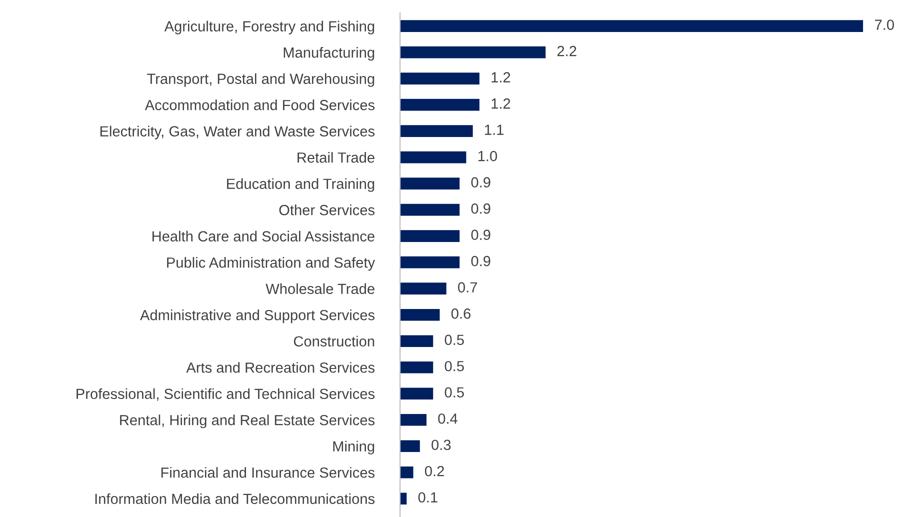 Image resolution: width=901 pixels, height=517 pixels. What do you see at coordinates (353, 447) in the screenshot?
I see `y-tick-label: Mining` at bounding box center [353, 447].